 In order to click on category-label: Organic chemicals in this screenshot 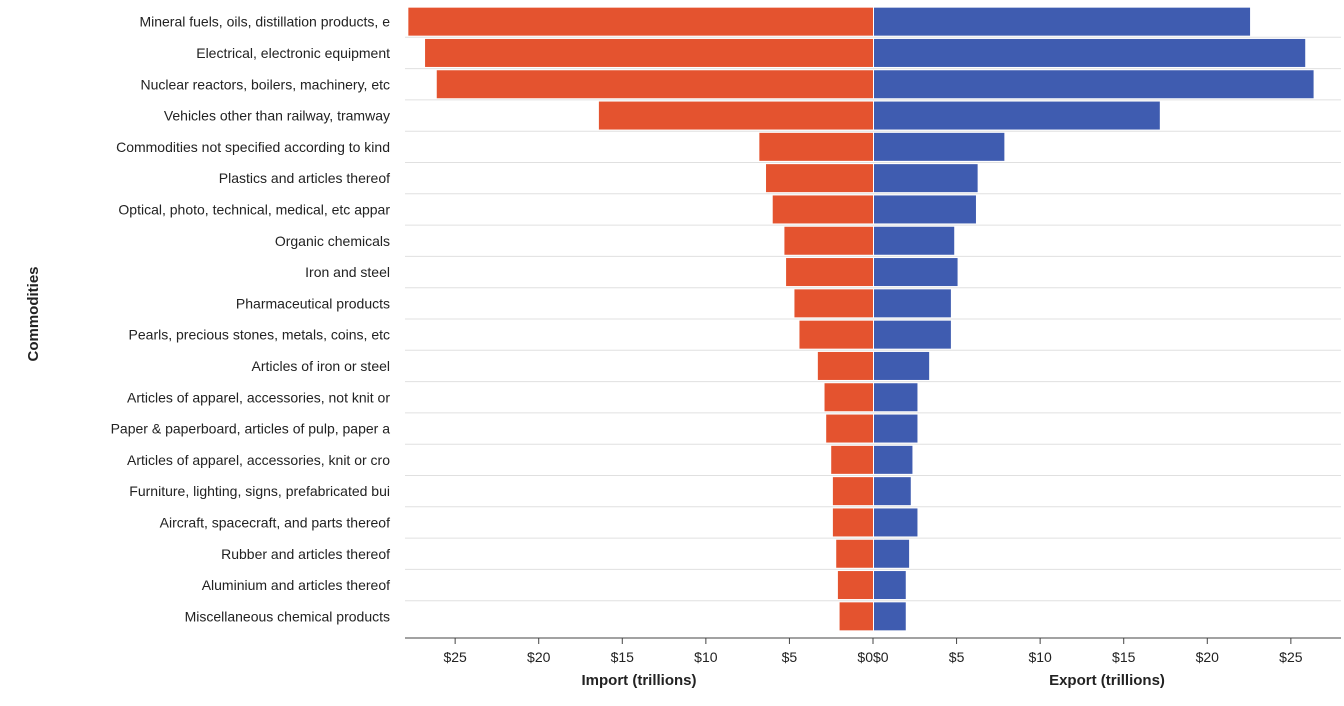, I will do `click(332, 241)`.